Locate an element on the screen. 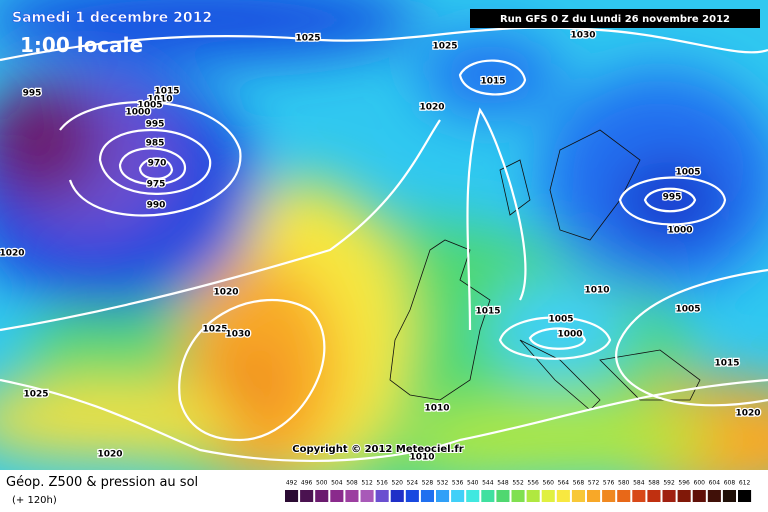  isobar-label: 985 is located at coordinates (155, 144).